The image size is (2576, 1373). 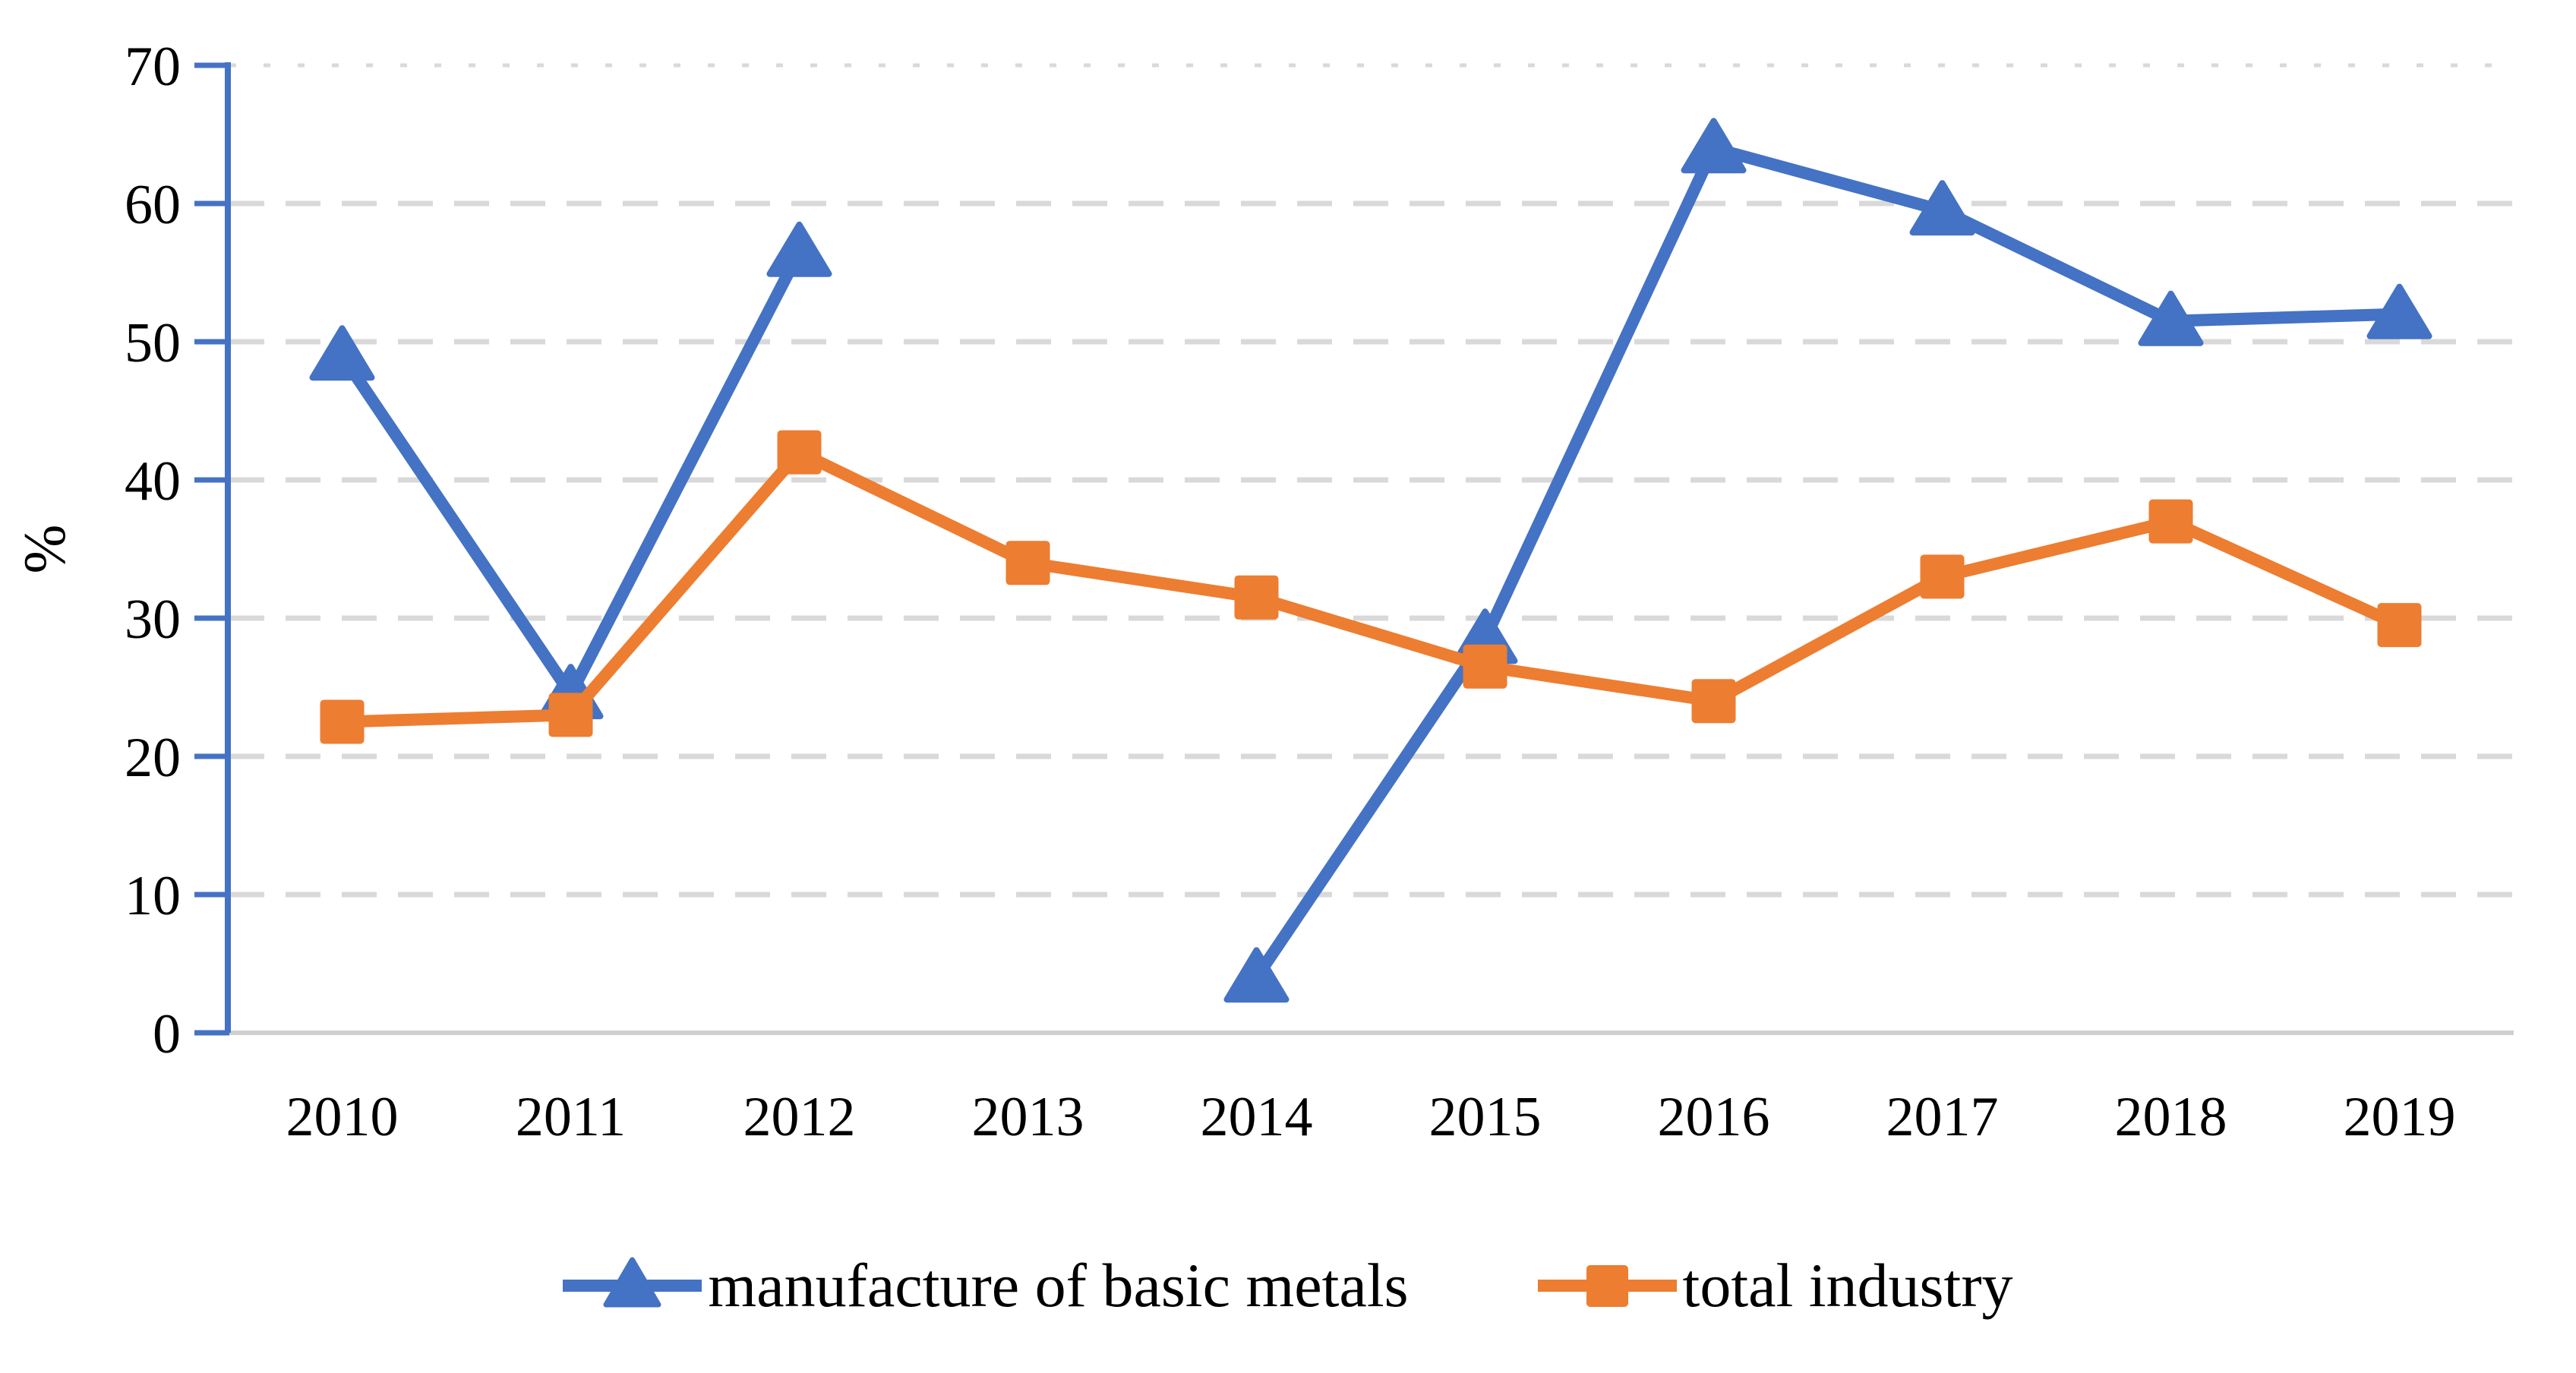 What do you see at coordinates (799, 249) in the screenshot?
I see `marker-manufacture-of-basic-metals-2012` at bounding box center [799, 249].